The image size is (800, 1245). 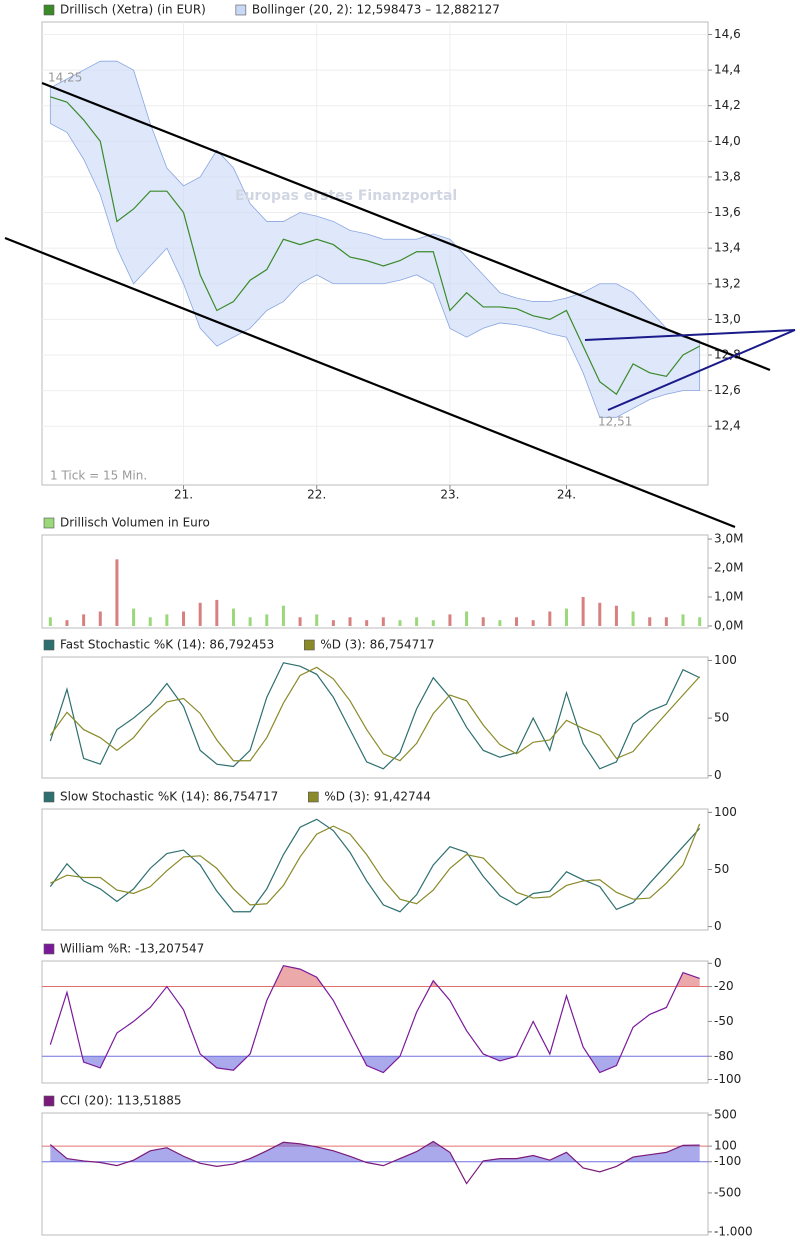 What do you see at coordinates (725, 1114) in the screenshot?
I see `y-tick-label: 500` at bounding box center [725, 1114].